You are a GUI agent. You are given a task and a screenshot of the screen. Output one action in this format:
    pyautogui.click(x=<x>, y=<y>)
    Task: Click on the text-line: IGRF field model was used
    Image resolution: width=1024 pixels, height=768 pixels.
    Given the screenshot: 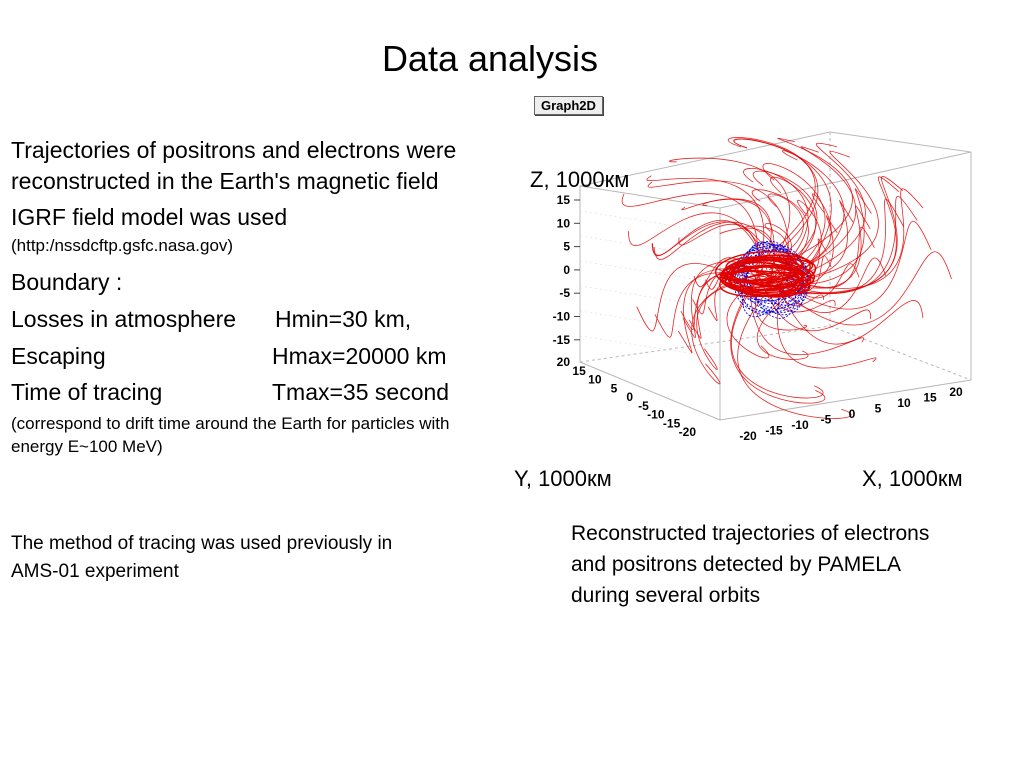 What is the action you would take?
    pyautogui.click(x=149, y=217)
    